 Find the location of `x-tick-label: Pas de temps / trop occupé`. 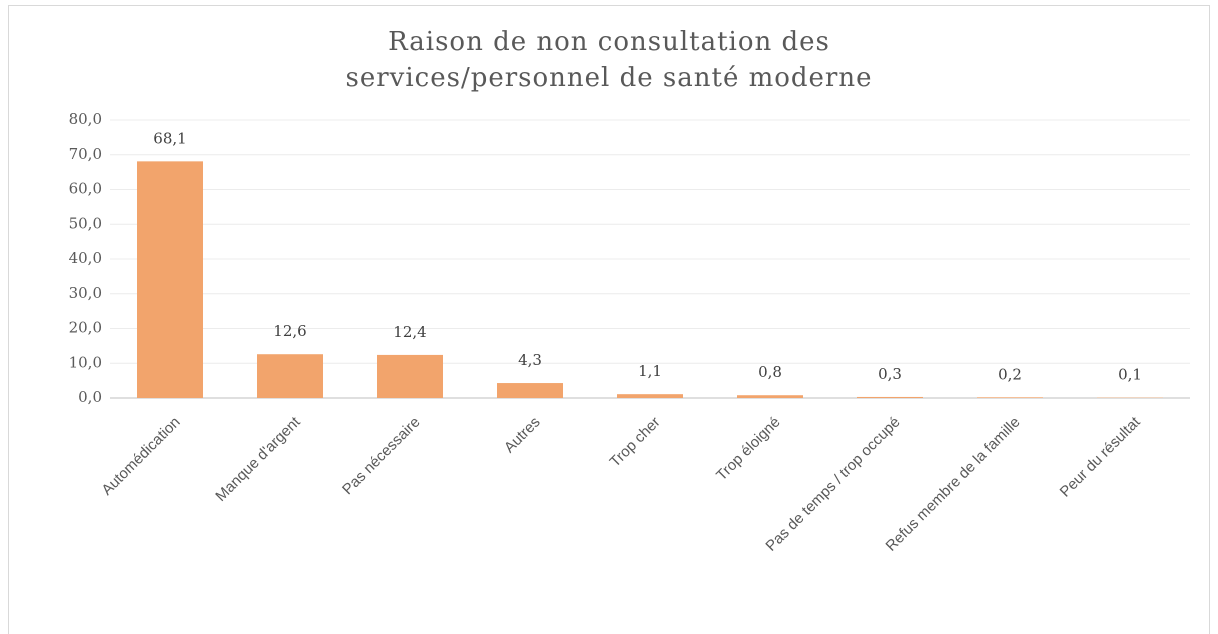

x-tick-label: Pas de temps / trop occupé is located at coordinates (832, 484).